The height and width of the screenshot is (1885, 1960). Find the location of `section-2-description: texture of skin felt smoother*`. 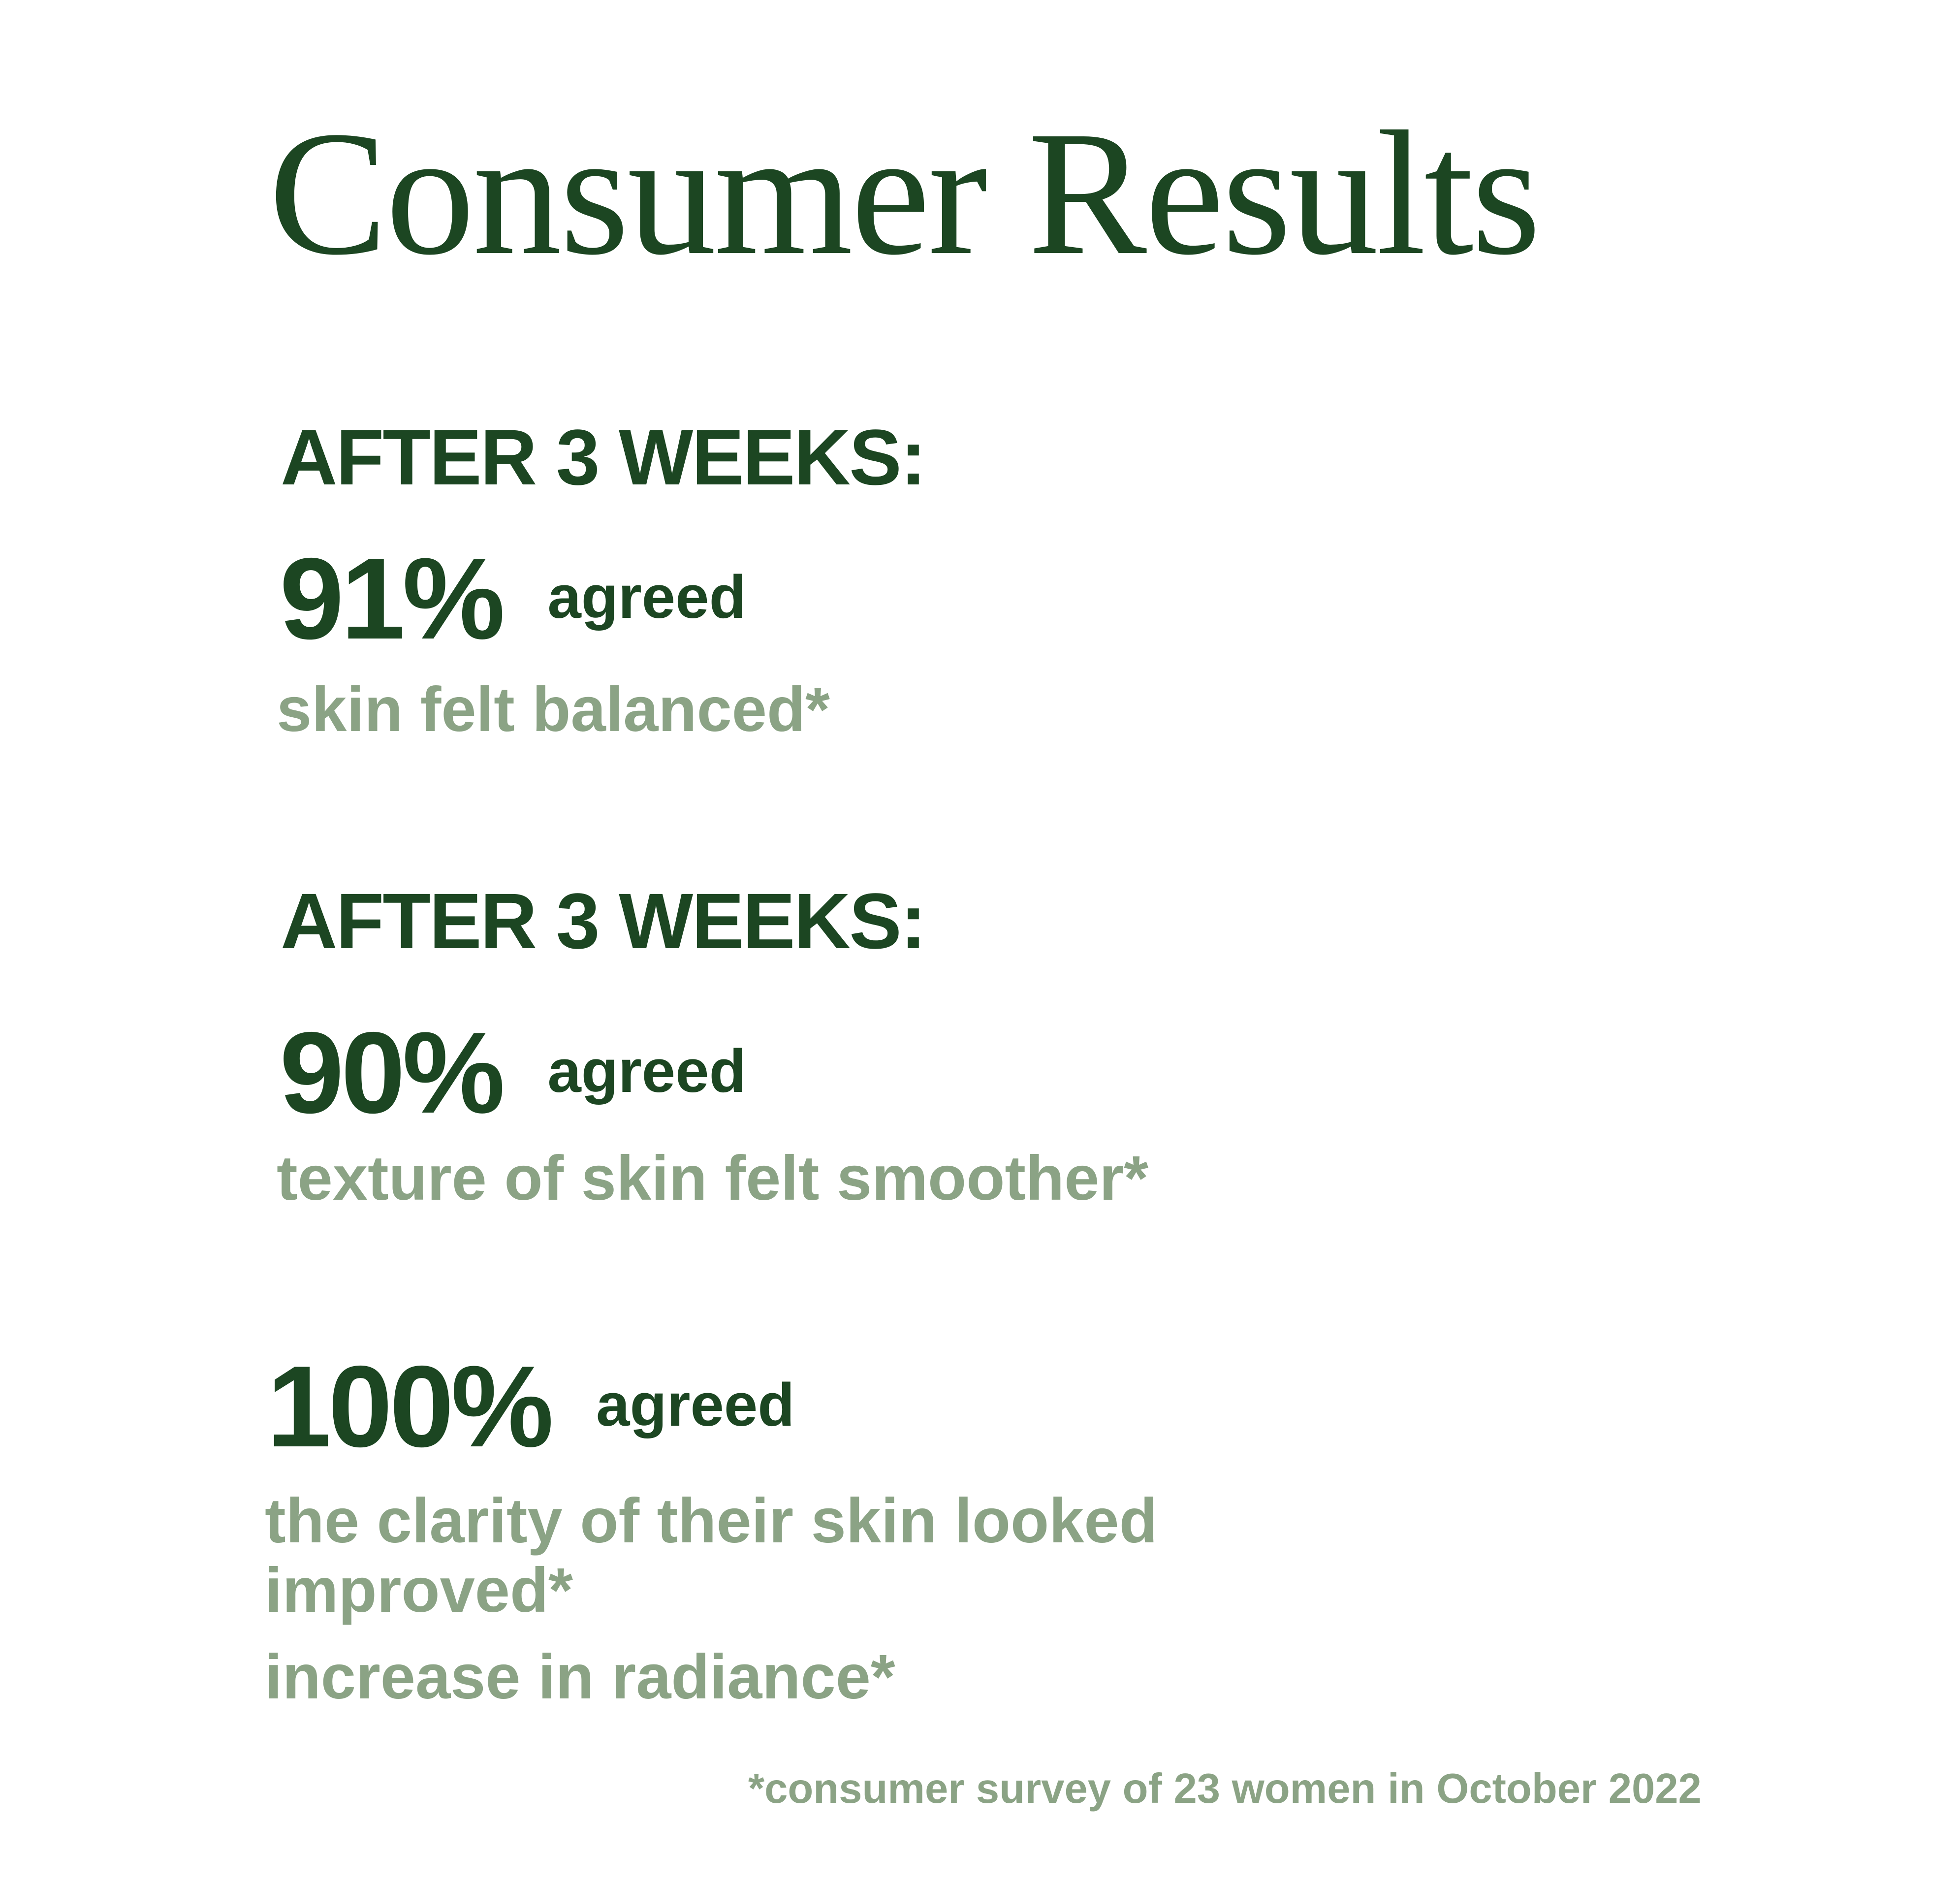

section-2-description: texture of skin felt smoother* is located at coordinates (712, 1178).